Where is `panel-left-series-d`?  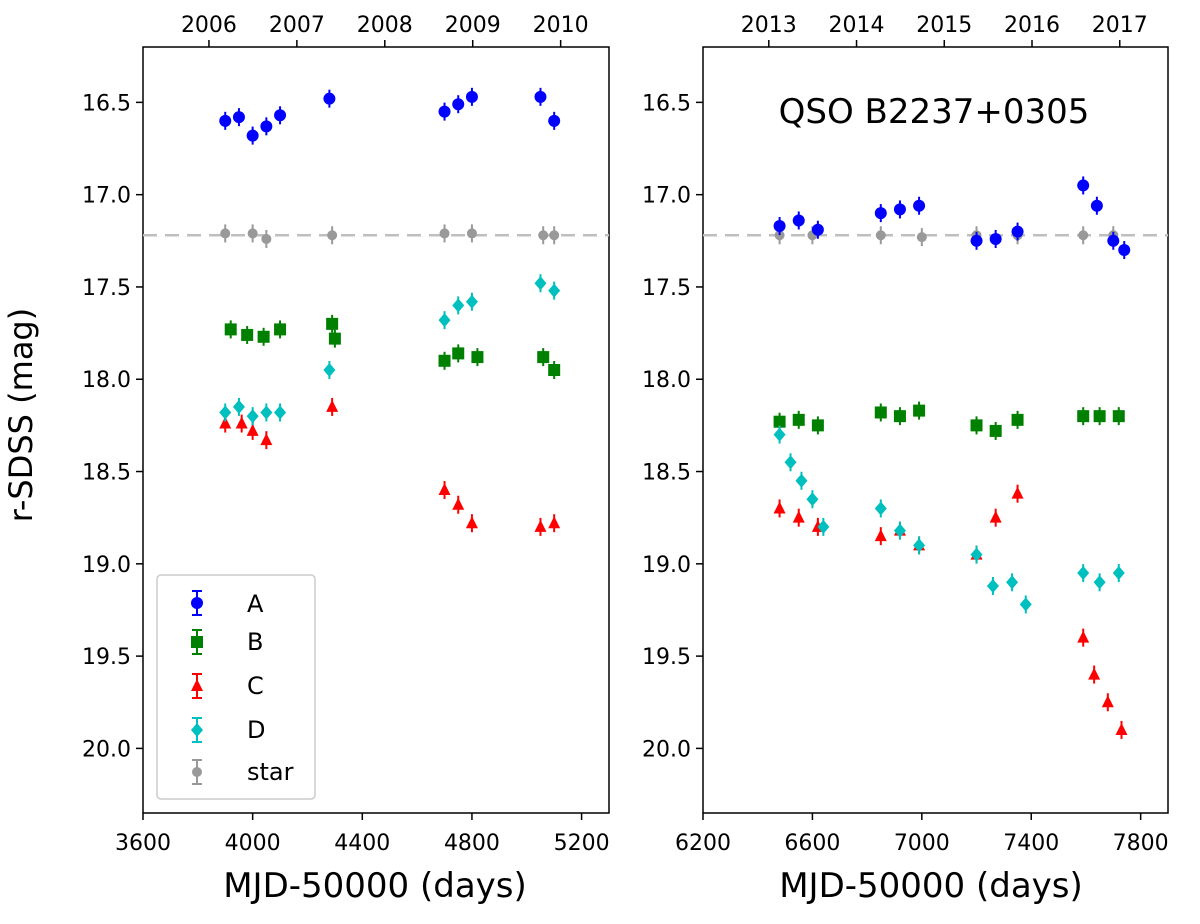 panel-left-series-d is located at coordinates (390, 350).